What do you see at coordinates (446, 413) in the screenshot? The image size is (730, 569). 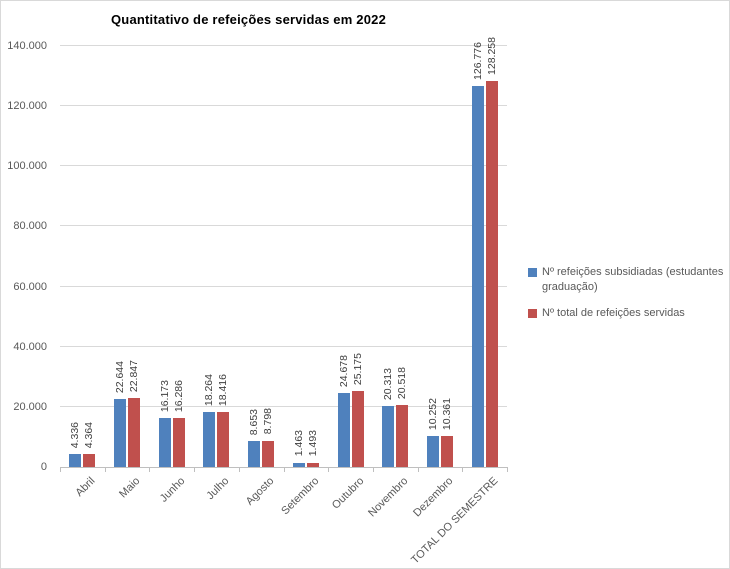 I see `bar-label: 10.361` at bounding box center [446, 413].